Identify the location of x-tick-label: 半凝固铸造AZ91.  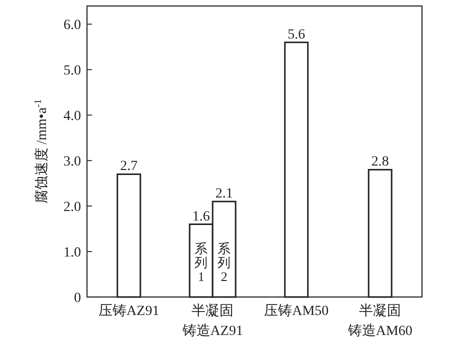
(212, 321).